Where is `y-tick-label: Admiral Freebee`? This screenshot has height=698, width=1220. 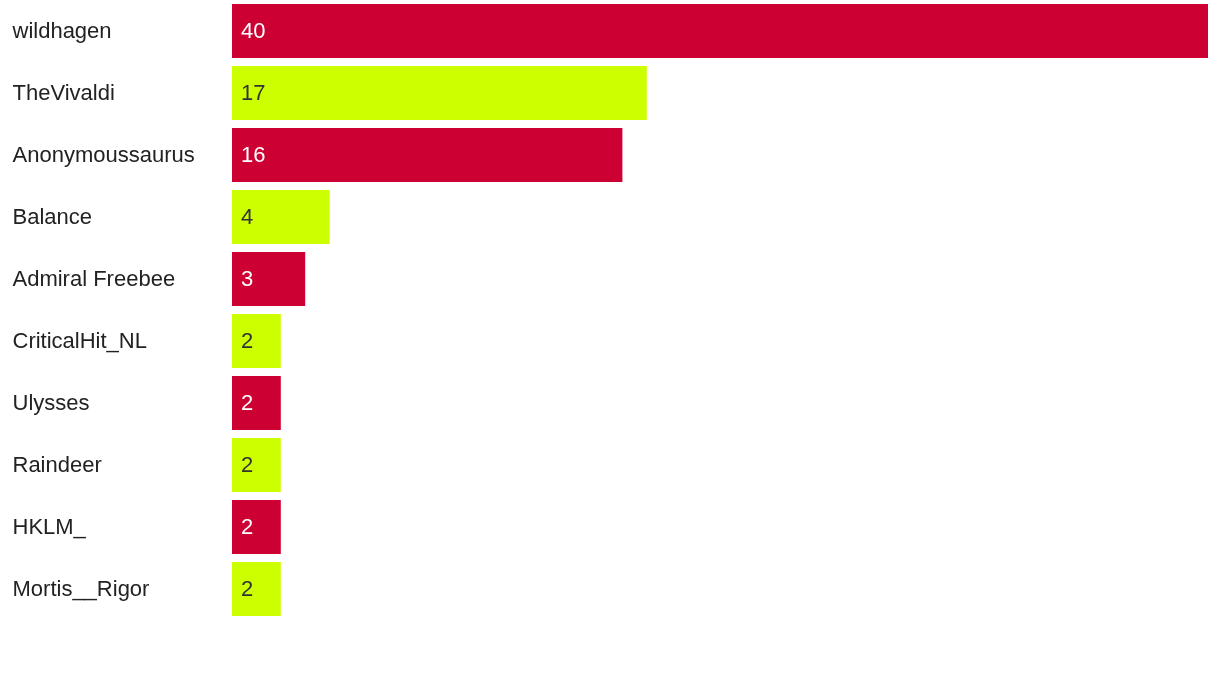 y-tick-label: Admiral Freebee is located at coordinates (94, 278).